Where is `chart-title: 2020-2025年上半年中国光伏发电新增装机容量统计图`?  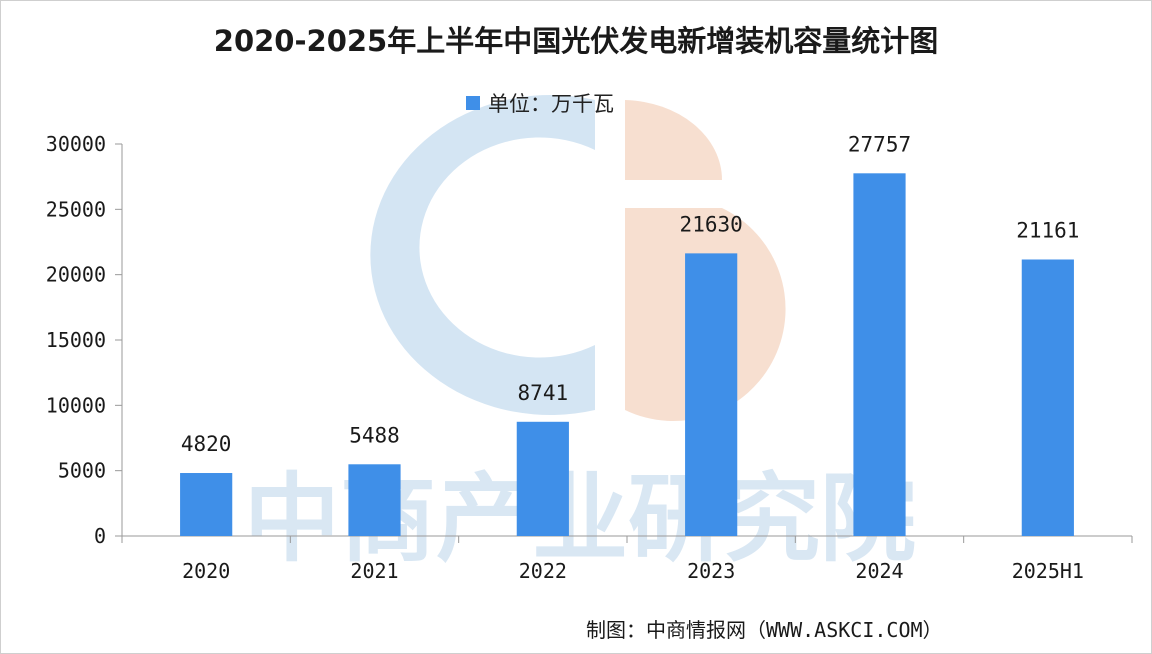 chart-title: 2020-2025年上半年中国光伏发电新增装机容量统计图 is located at coordinates (576, 41).